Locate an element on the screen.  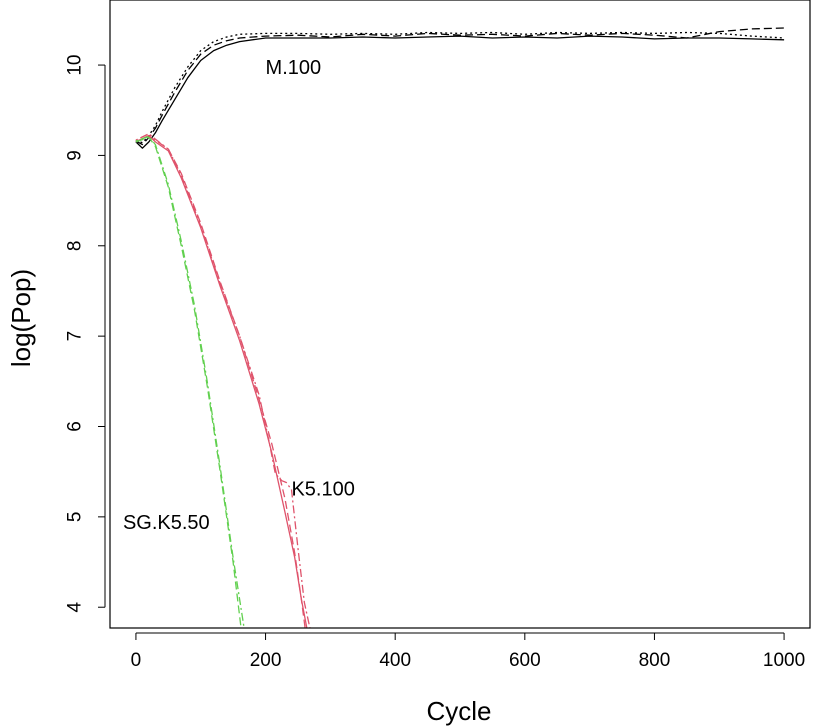
series-line-k5-100-dashed is located at coordinates (220, 382).